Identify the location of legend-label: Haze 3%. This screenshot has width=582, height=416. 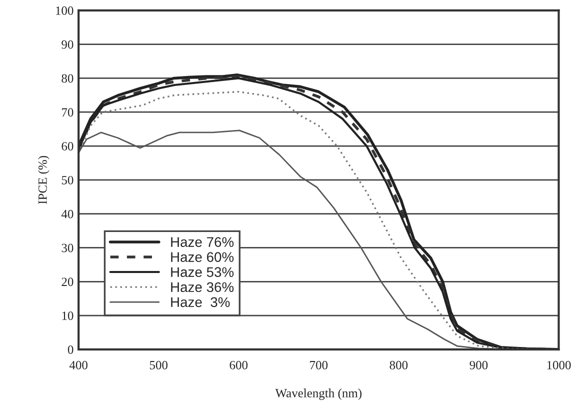
(200, 302).